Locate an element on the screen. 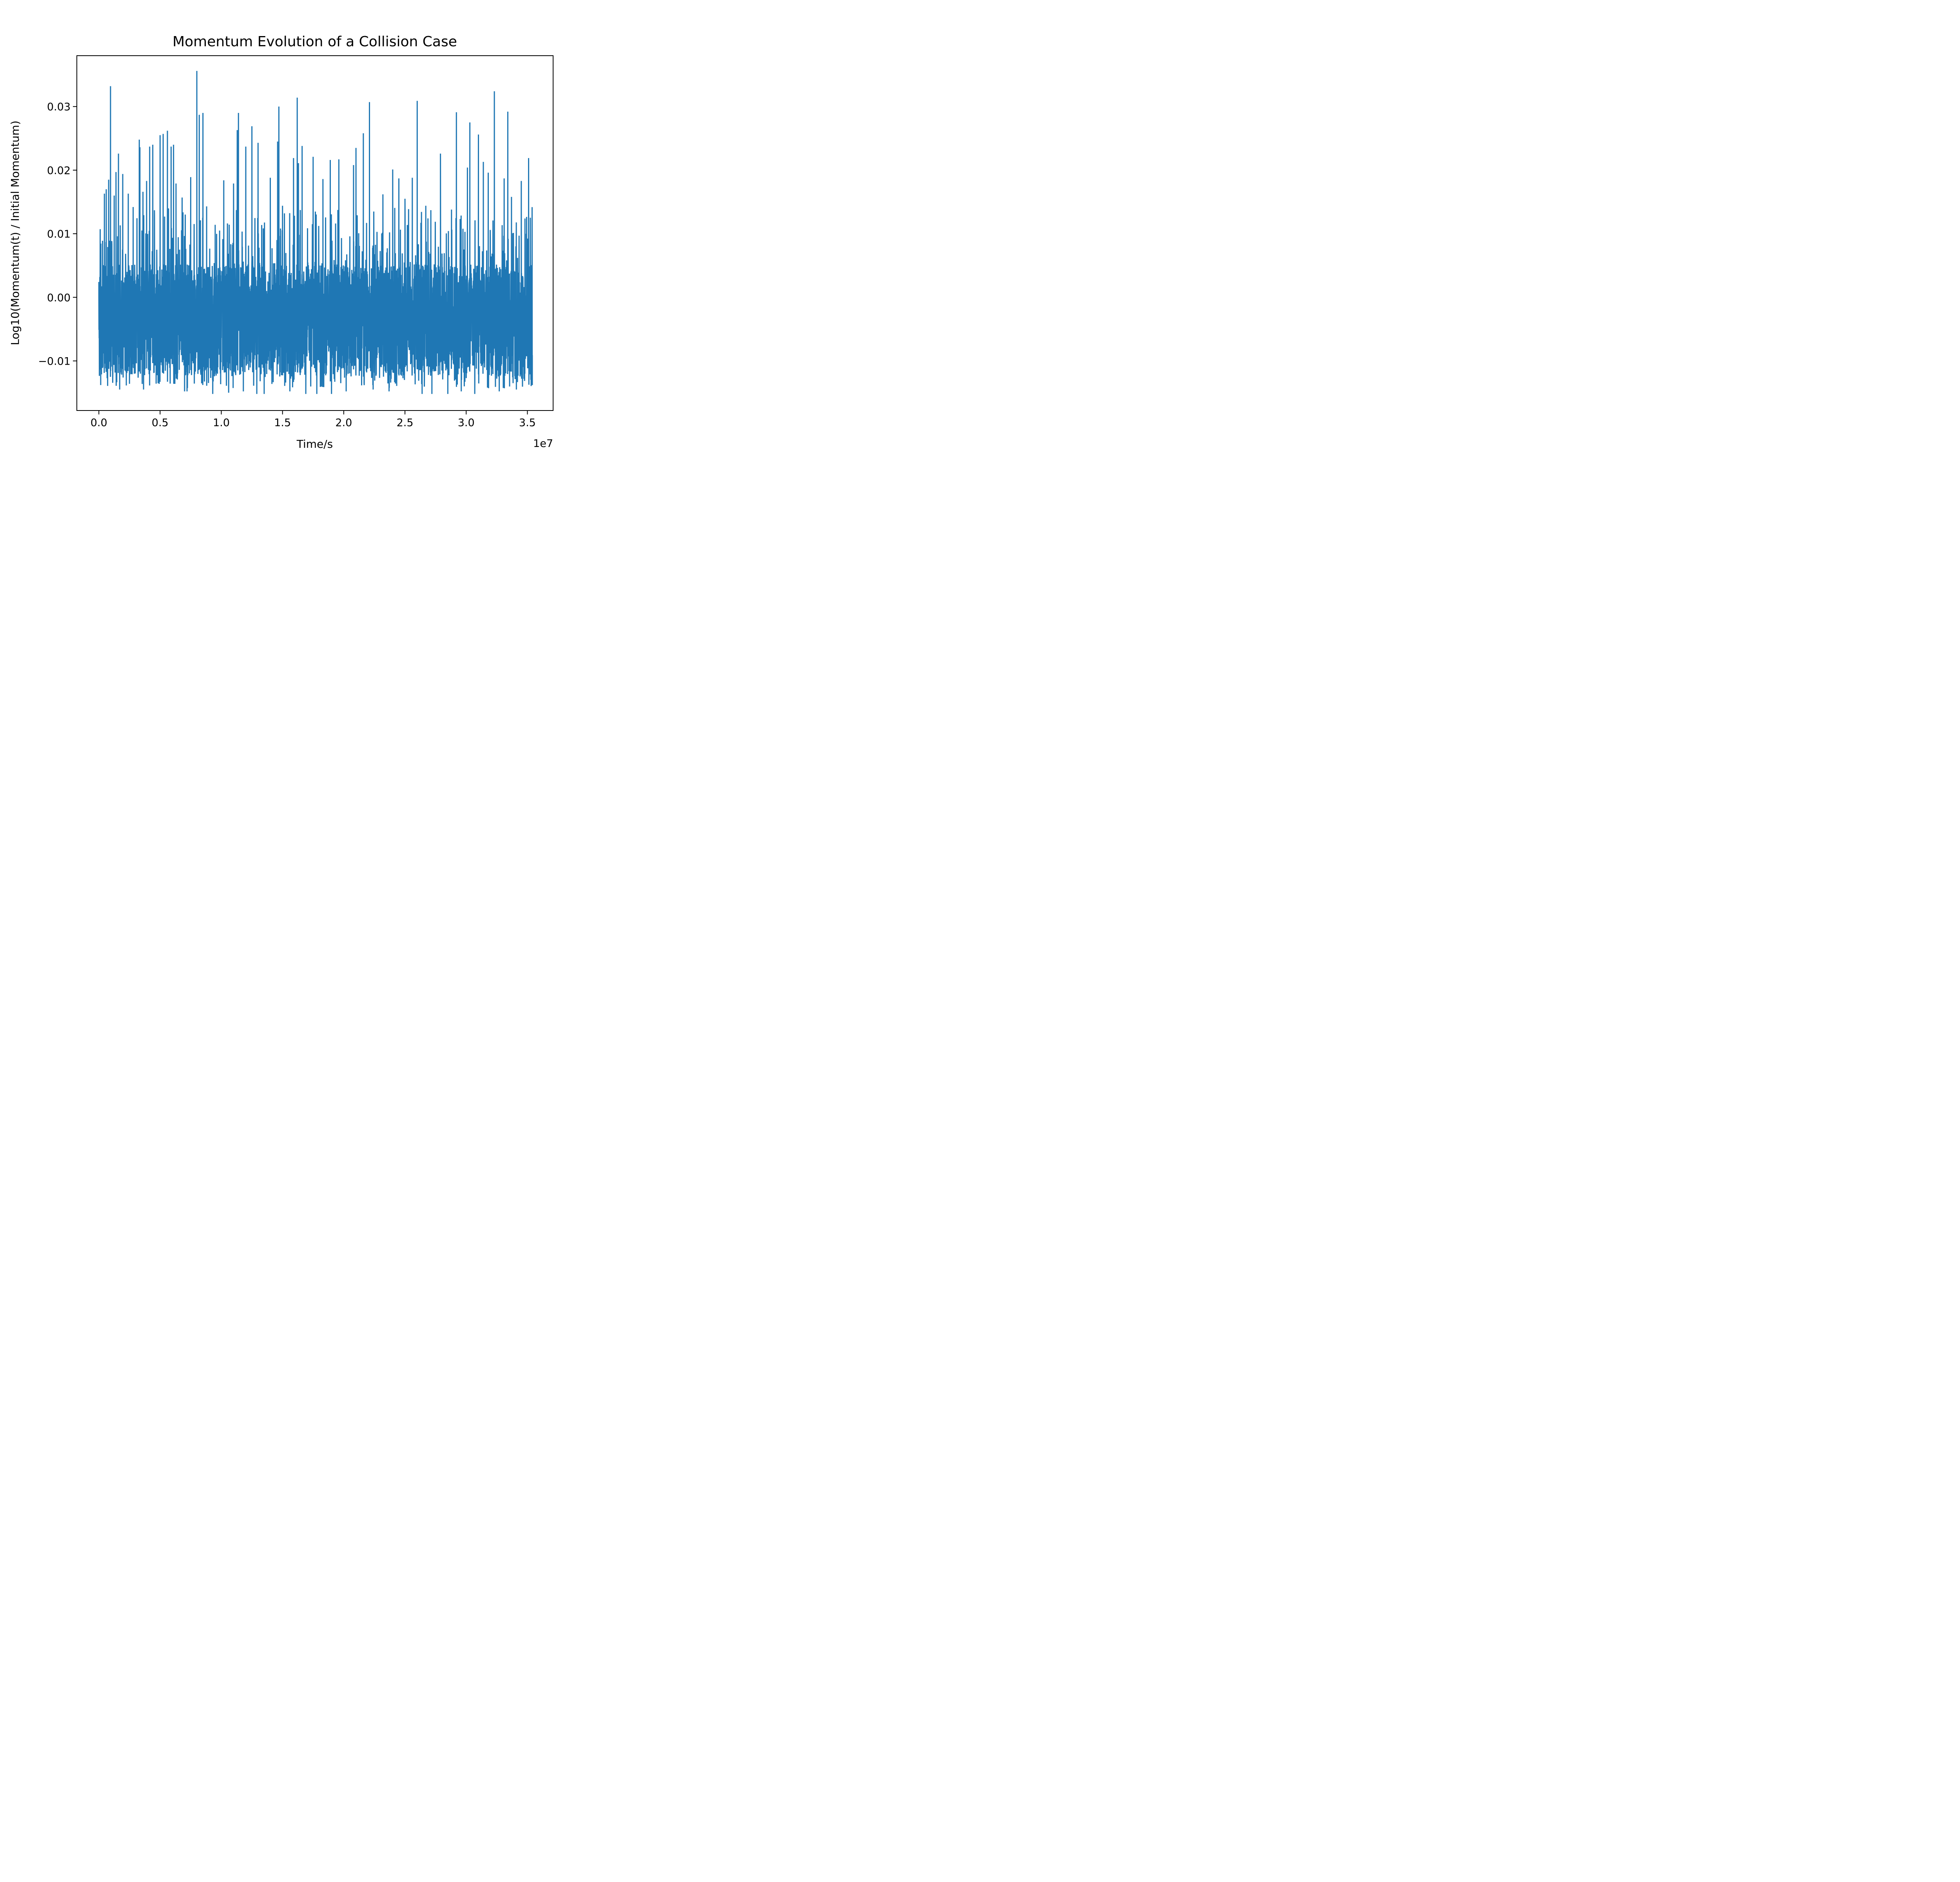 The image size is (1960, 1882). x-tick-label: 3.5 is located at coordinates (527, 423).